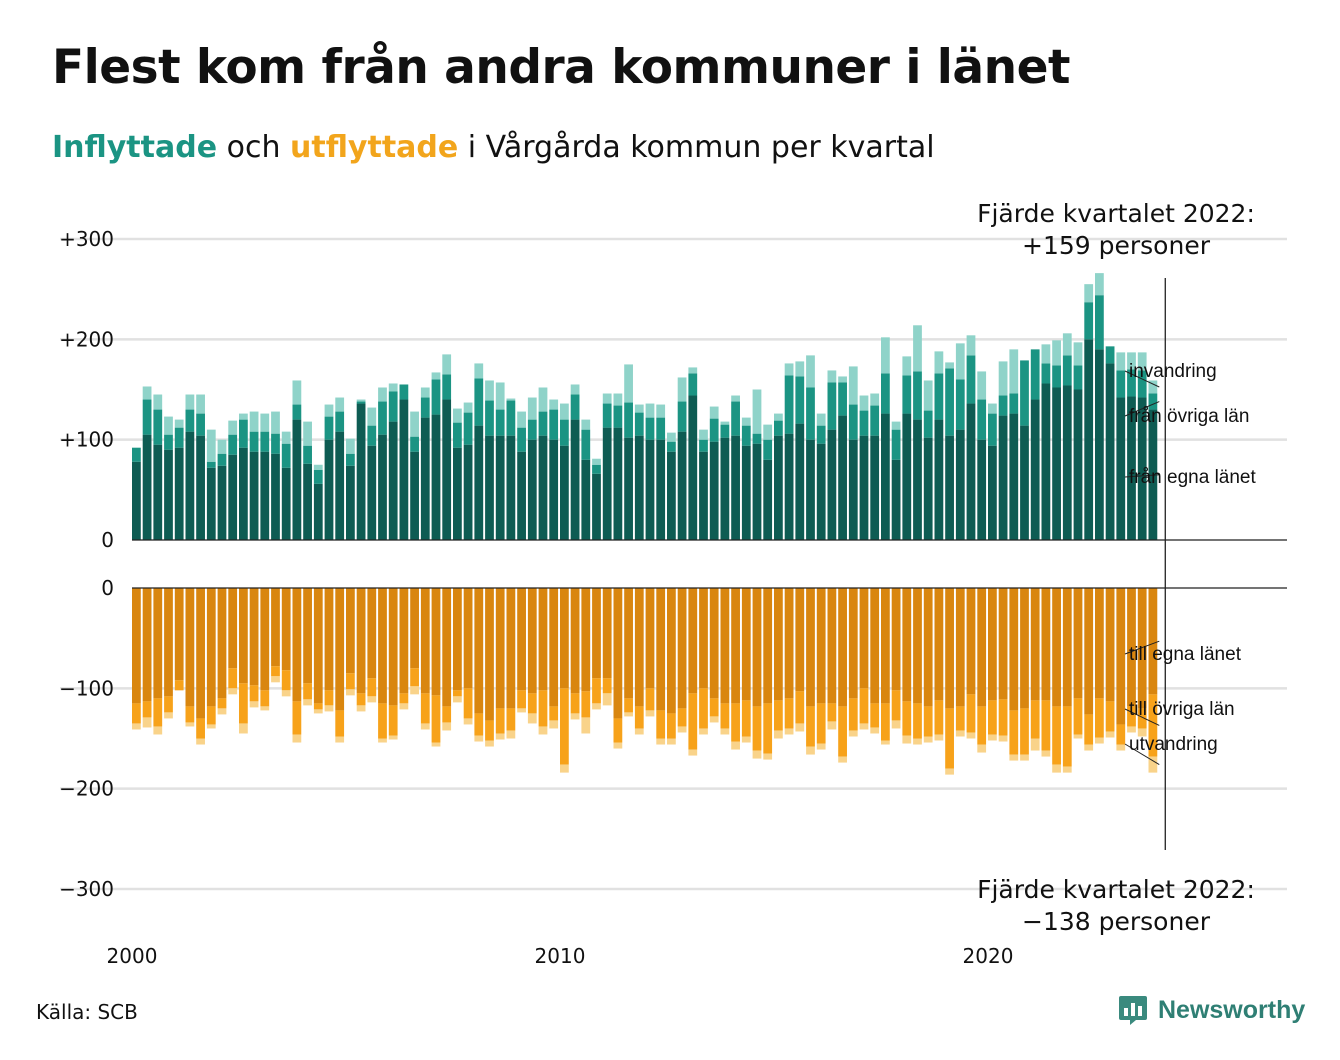 The image size is (1340, 1060). I want to click on top-series-label: från egna länet, so click(1192, 477).